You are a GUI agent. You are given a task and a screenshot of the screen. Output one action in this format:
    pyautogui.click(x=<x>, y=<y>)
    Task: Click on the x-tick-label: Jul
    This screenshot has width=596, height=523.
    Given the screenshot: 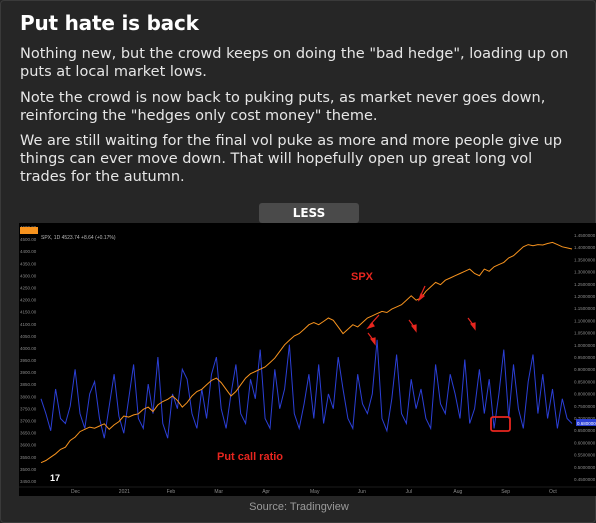 What is the action you would take?
    pyautogui.click(x=409, y=492)
    